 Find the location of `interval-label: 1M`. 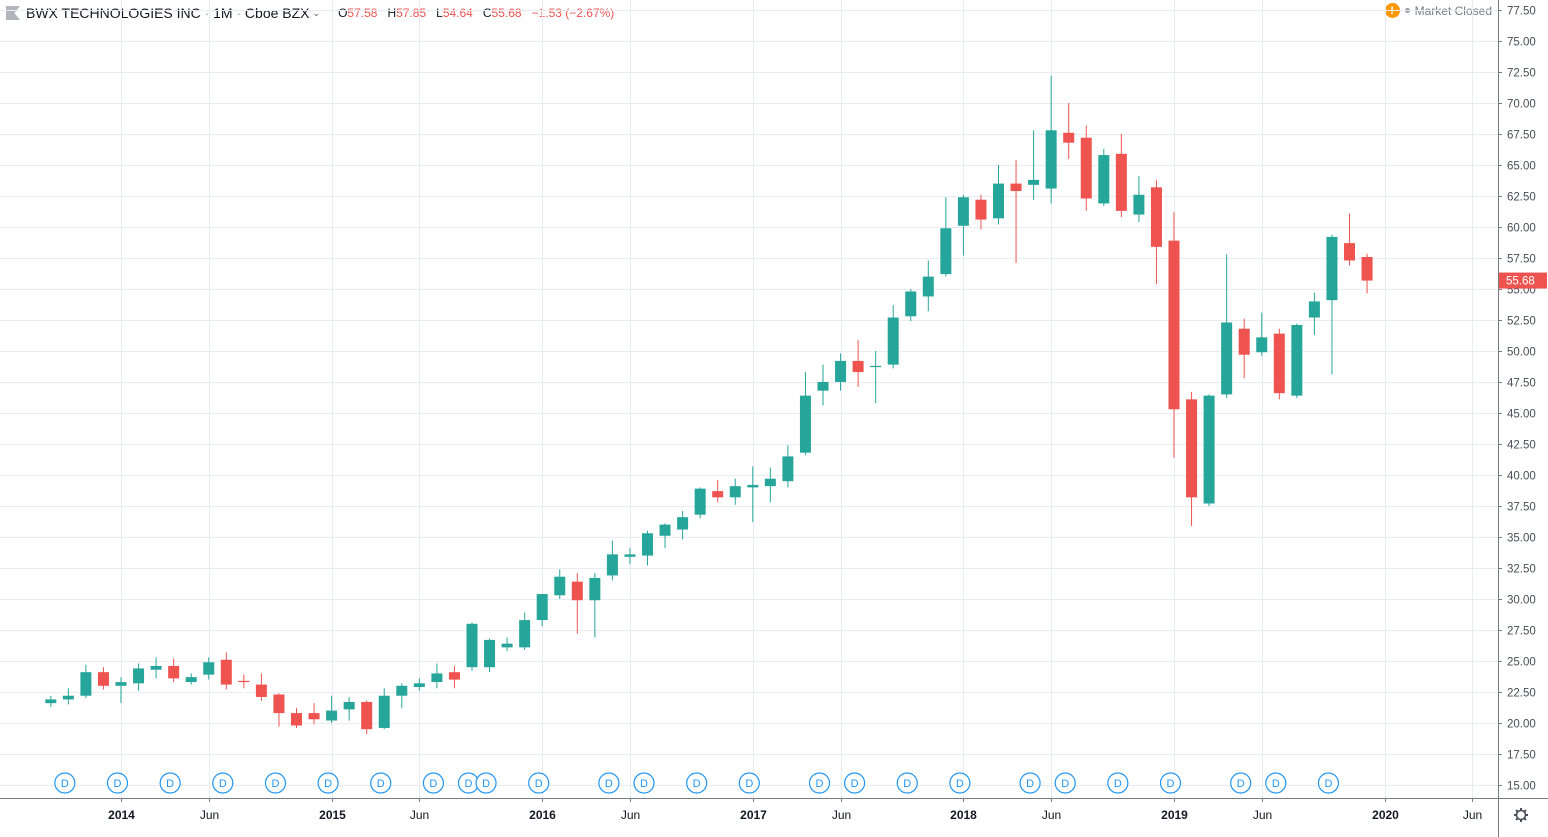

interval-label: 1M is located at coordinates (223, 13).